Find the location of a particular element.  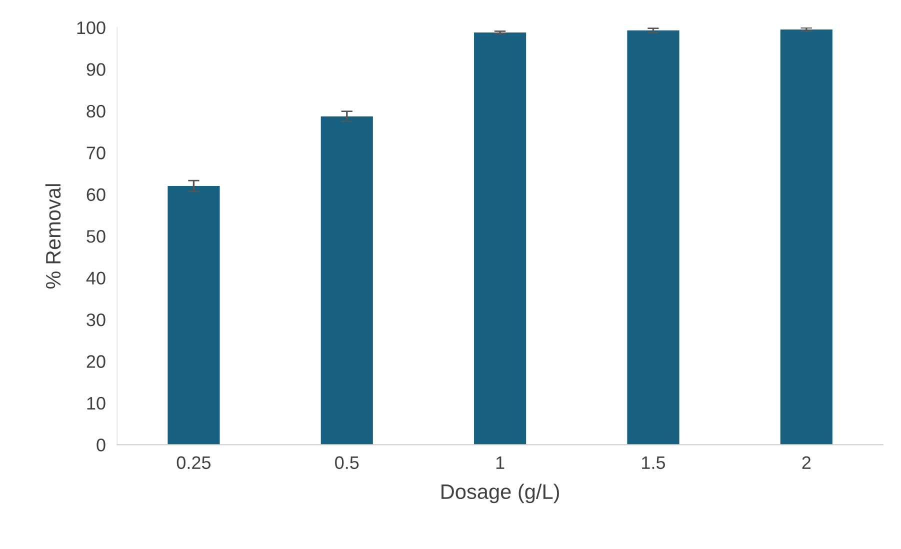

y-tick-label: 50 is located at coordinates (96, 236).